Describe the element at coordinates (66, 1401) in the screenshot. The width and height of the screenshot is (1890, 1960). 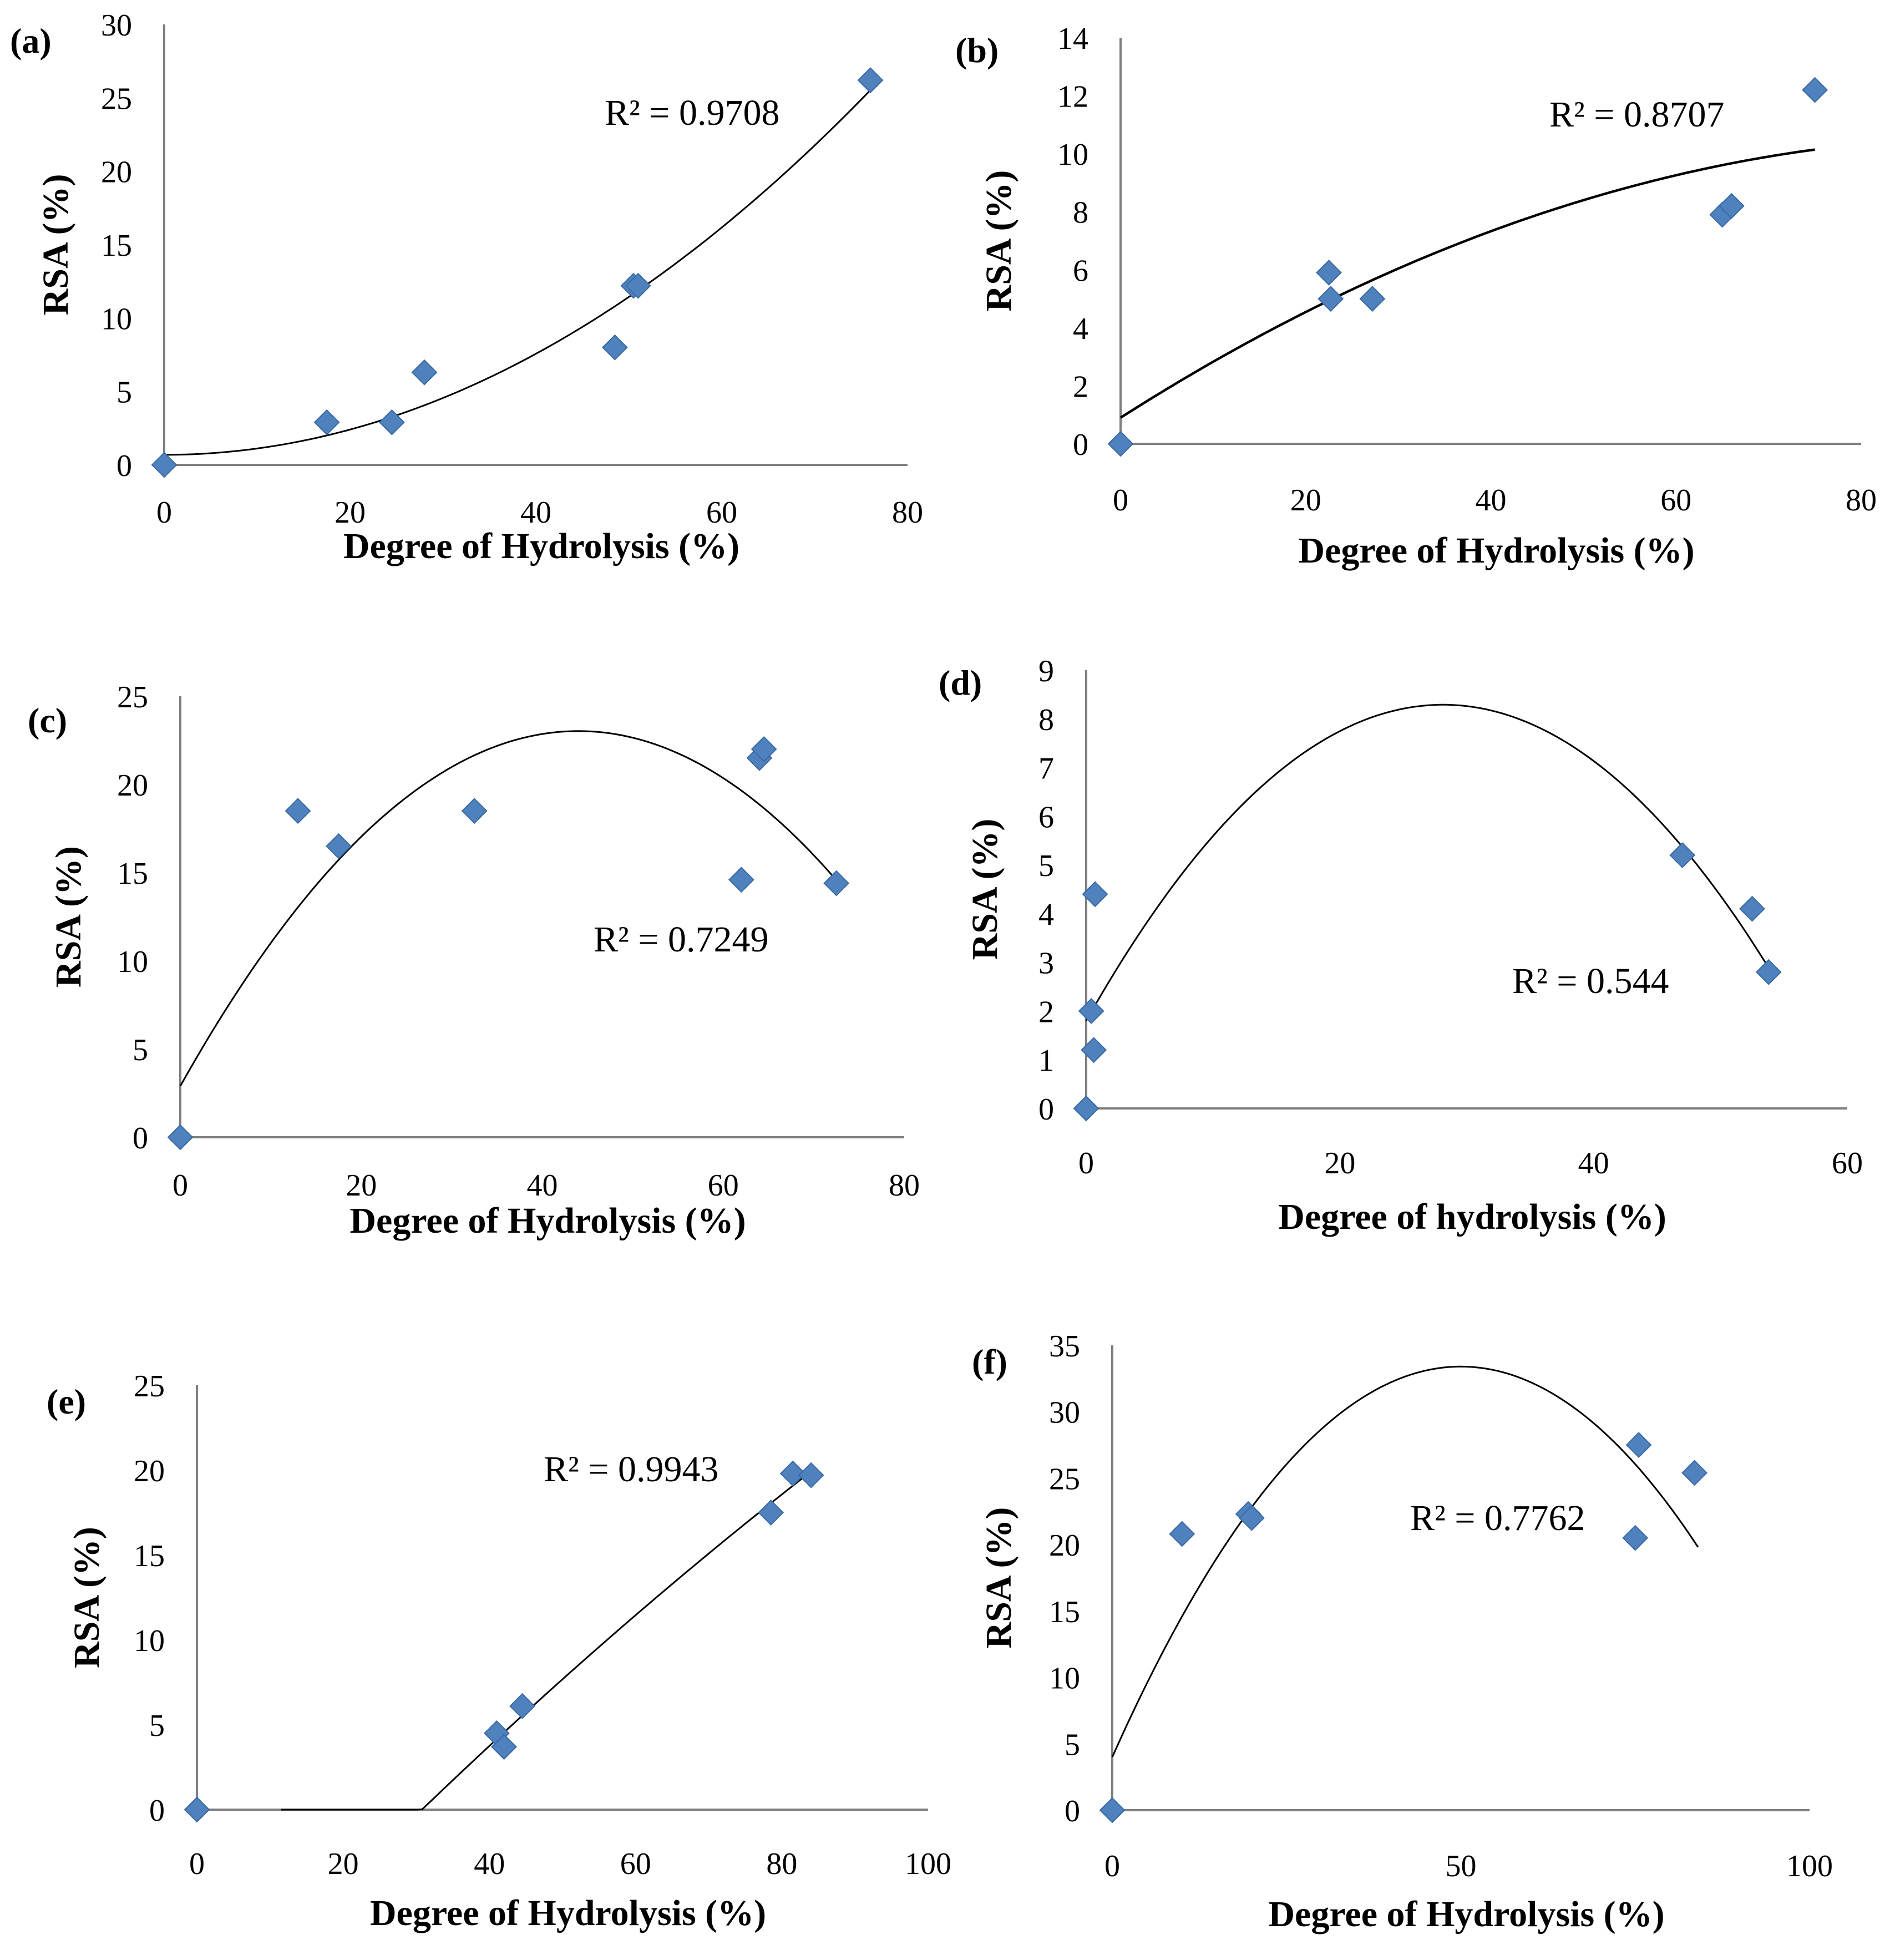
I see `panel-label: (e)` at that location.